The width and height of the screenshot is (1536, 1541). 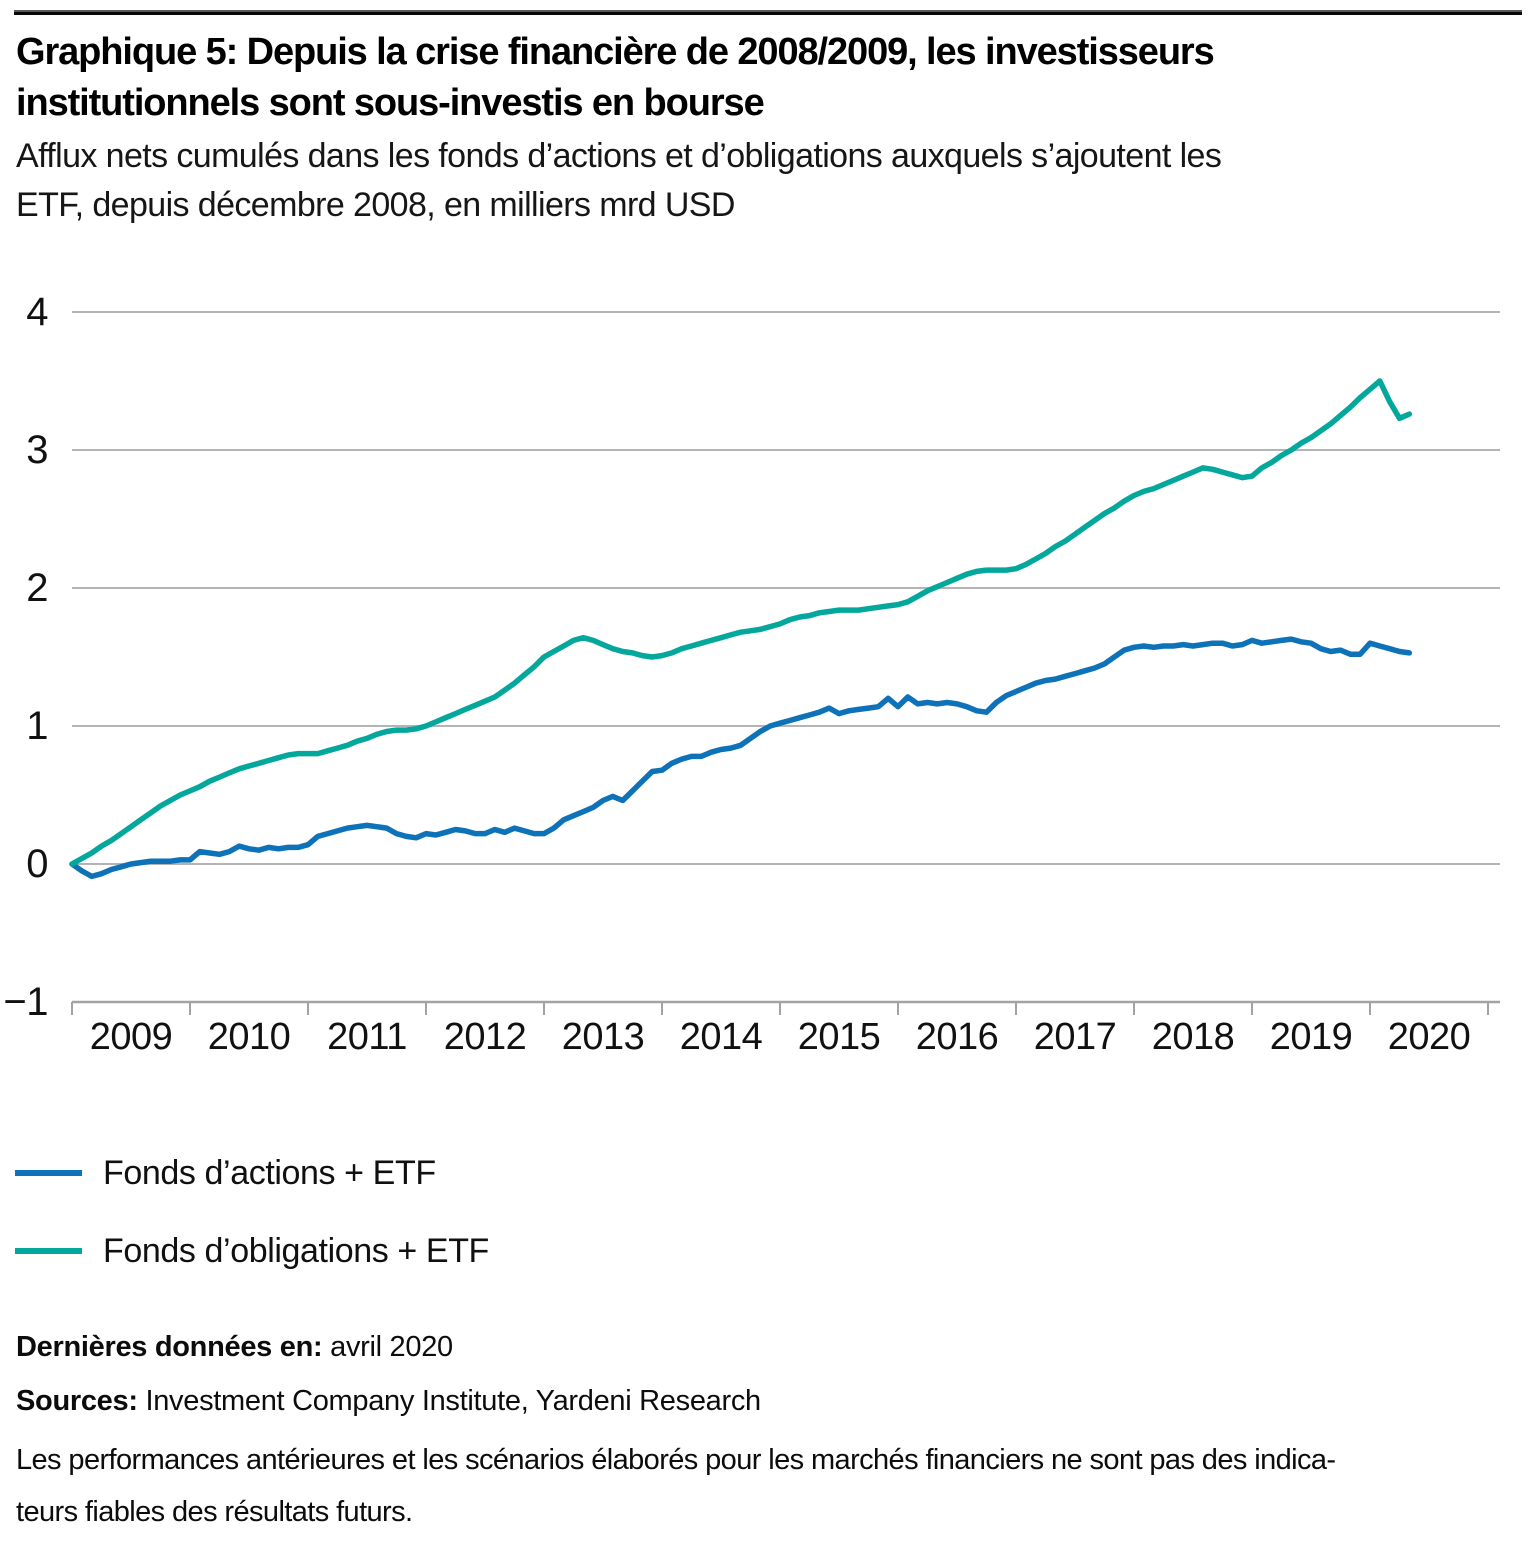 I want to click on legend-item-obligations: Fonds d’obligations + ETF, so click(x=252, y=1251).